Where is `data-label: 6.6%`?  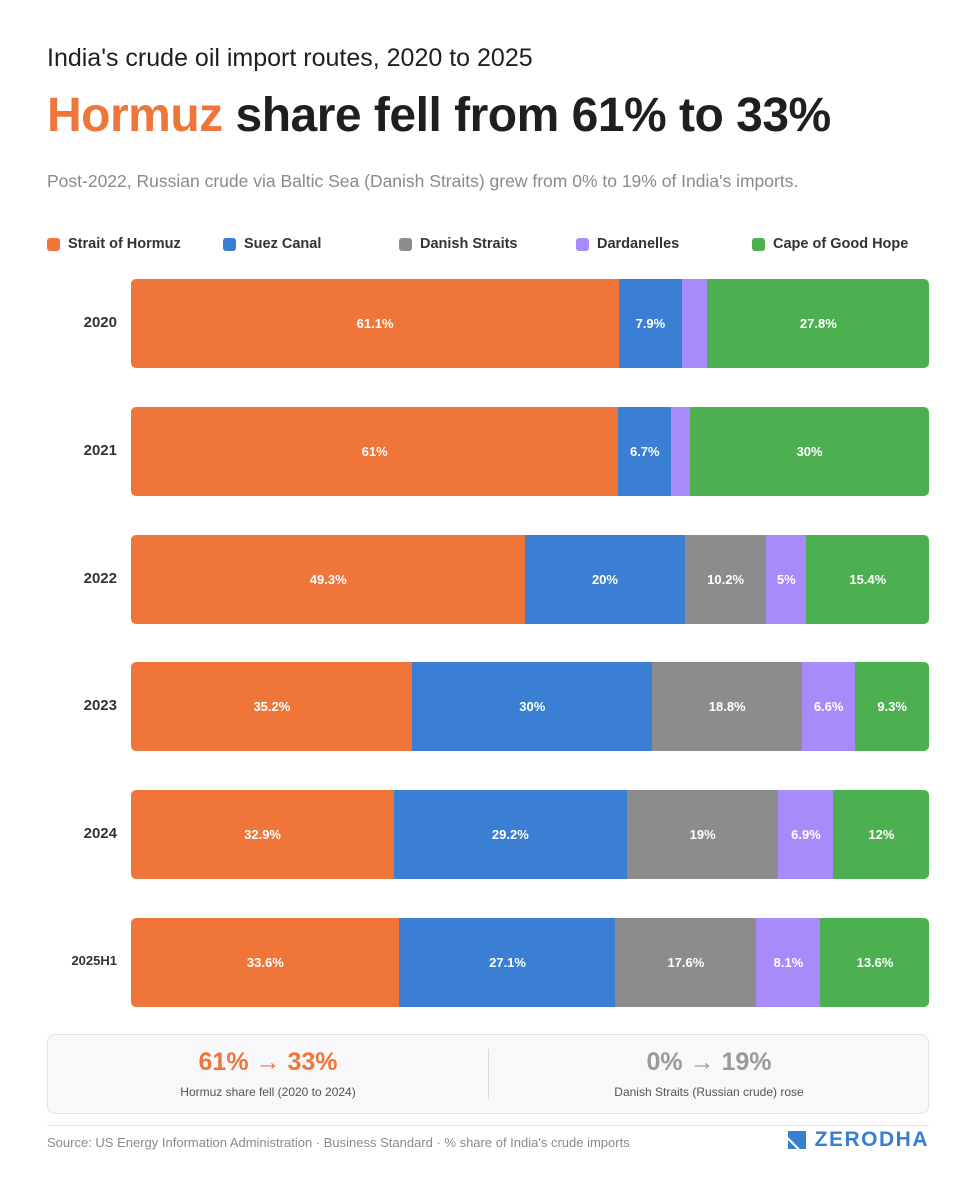 data-label: 6.6% is located at coordinates (828, 706).